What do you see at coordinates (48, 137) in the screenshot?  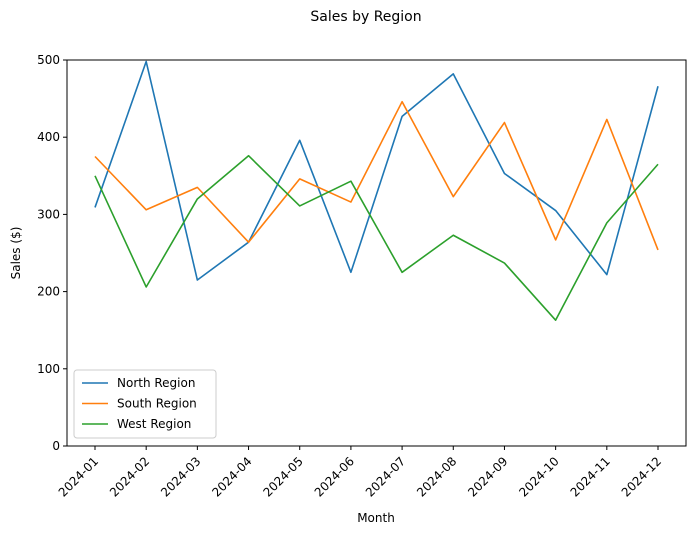 I see `y-tick-label: 400` at bounding box center [48, 137].